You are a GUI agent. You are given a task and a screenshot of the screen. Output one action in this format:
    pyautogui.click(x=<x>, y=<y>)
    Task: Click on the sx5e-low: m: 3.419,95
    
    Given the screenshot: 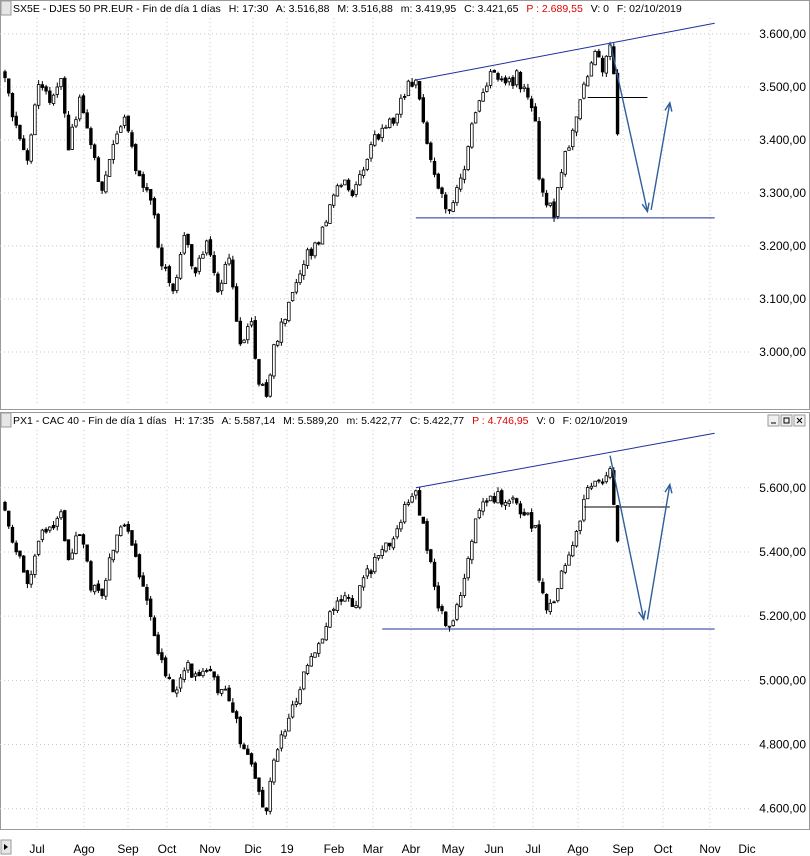 What is the action you would take?
    pyautogui.click(x=429, y=9)
    